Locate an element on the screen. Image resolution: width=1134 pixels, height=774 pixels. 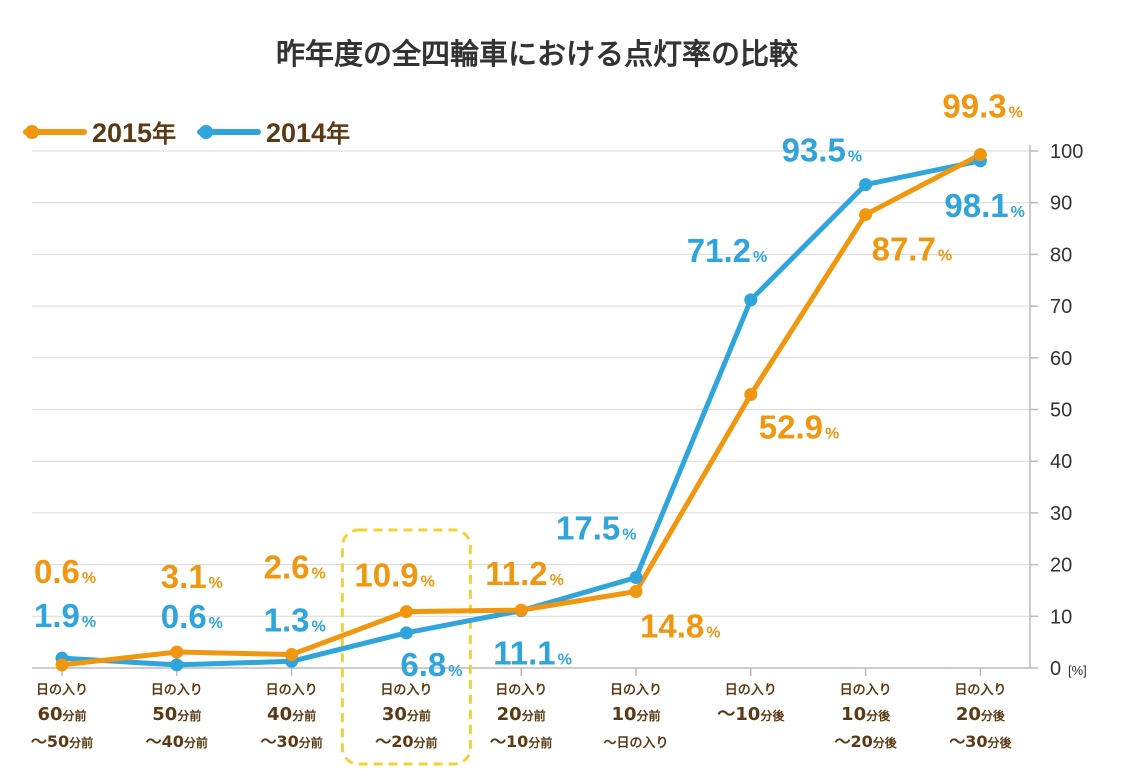
data-label-2014: 98.1% is located at coordinates (984, 205).